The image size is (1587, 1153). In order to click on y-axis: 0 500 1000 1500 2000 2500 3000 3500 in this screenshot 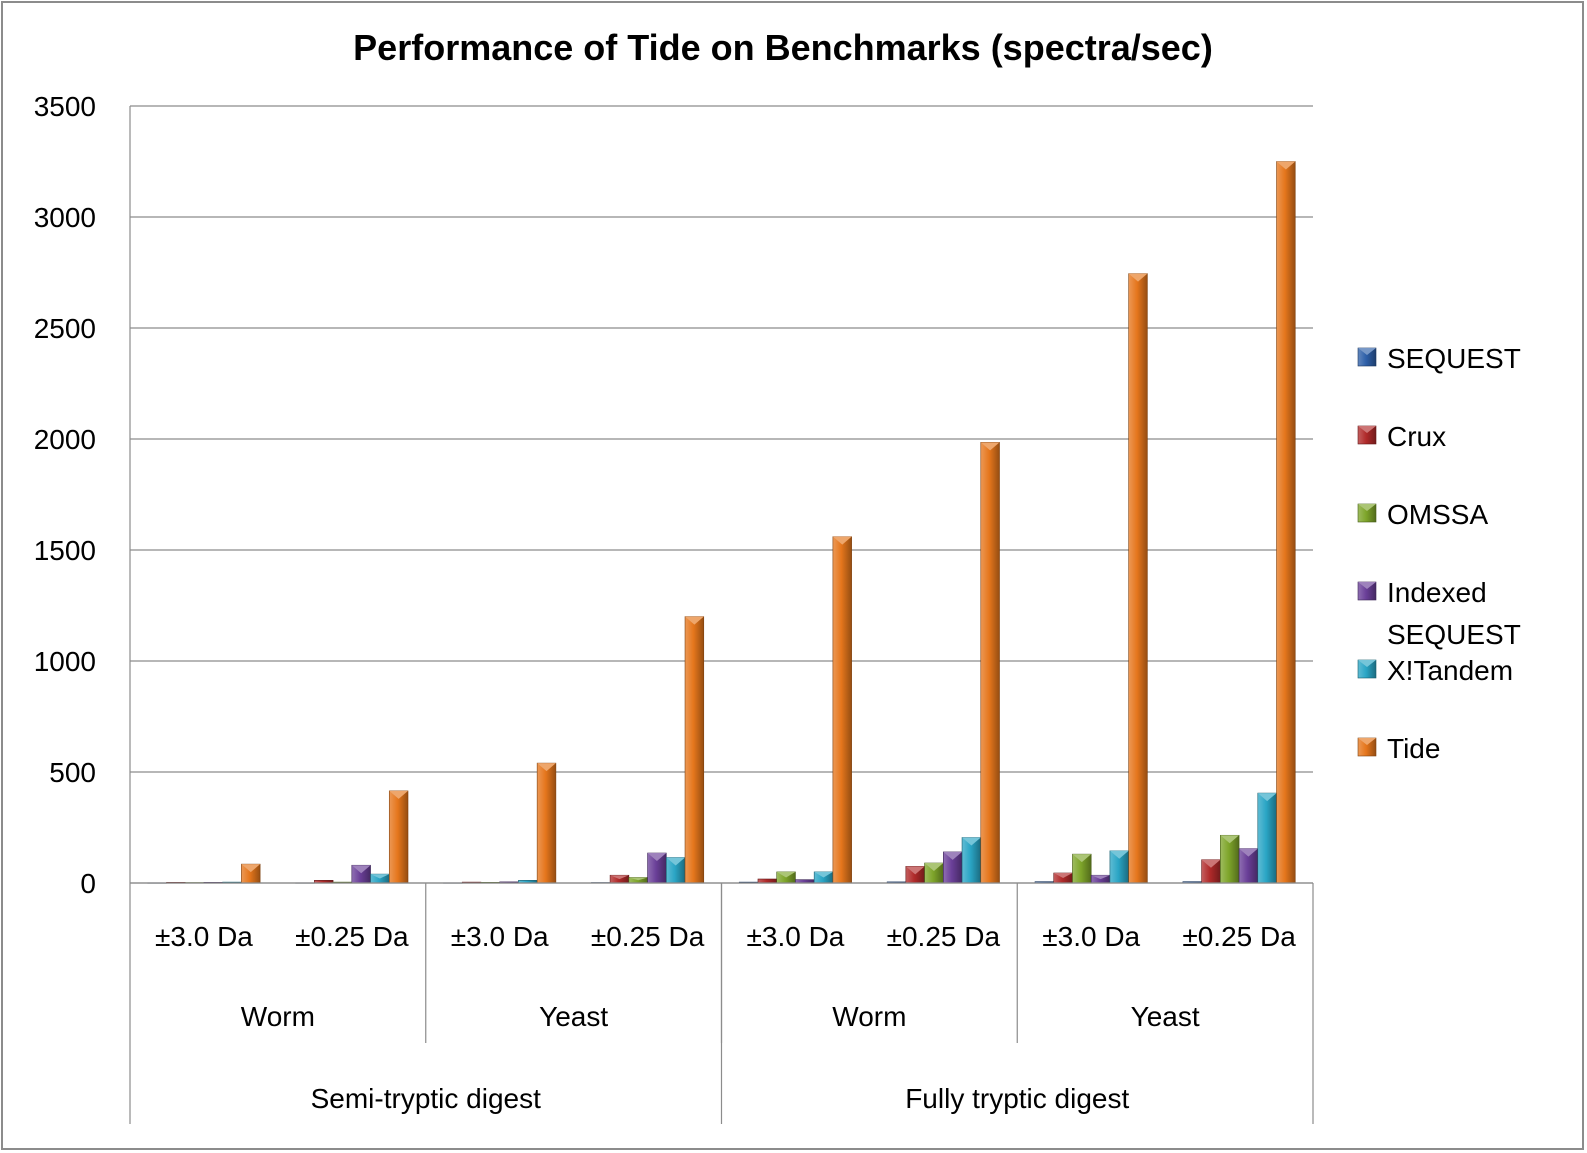, I will do `click(82, 495)`.